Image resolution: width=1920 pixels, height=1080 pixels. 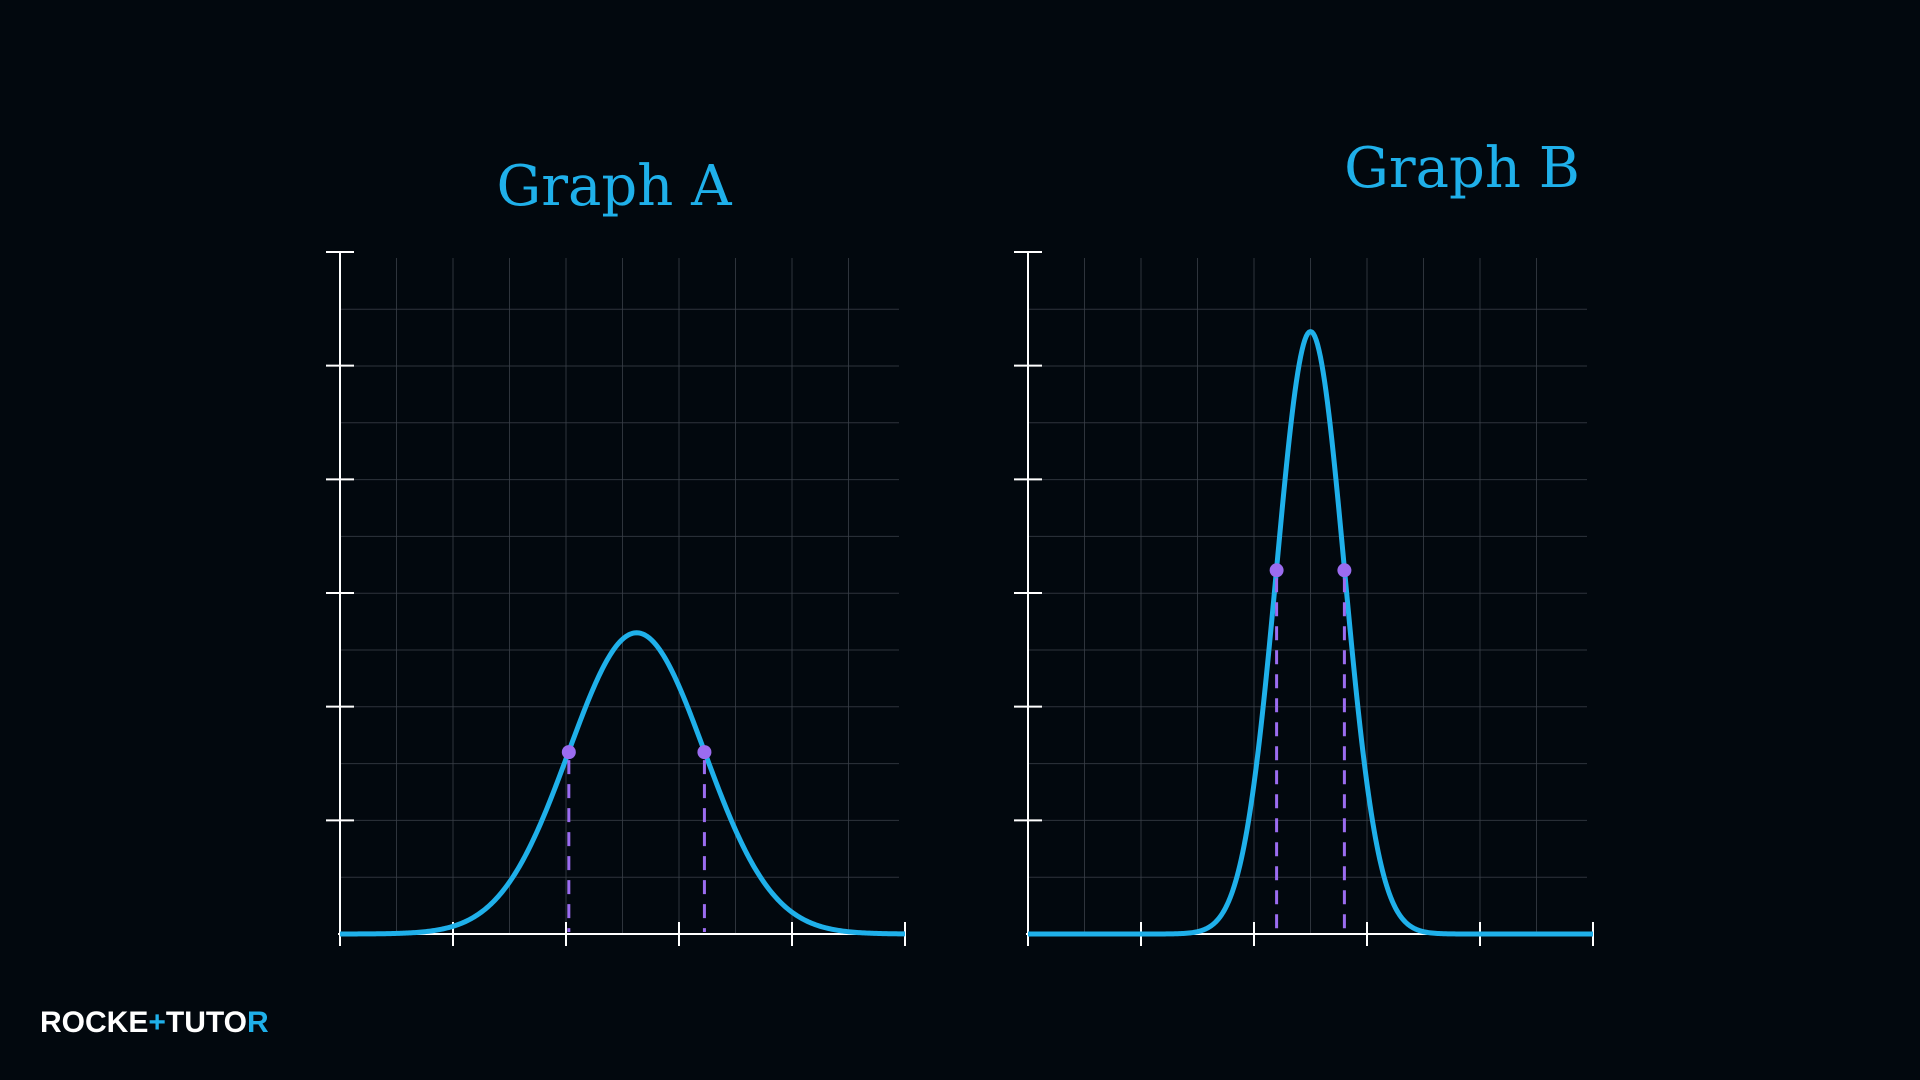 I want to click on normal-curve-a, so click(x=622, y=783).